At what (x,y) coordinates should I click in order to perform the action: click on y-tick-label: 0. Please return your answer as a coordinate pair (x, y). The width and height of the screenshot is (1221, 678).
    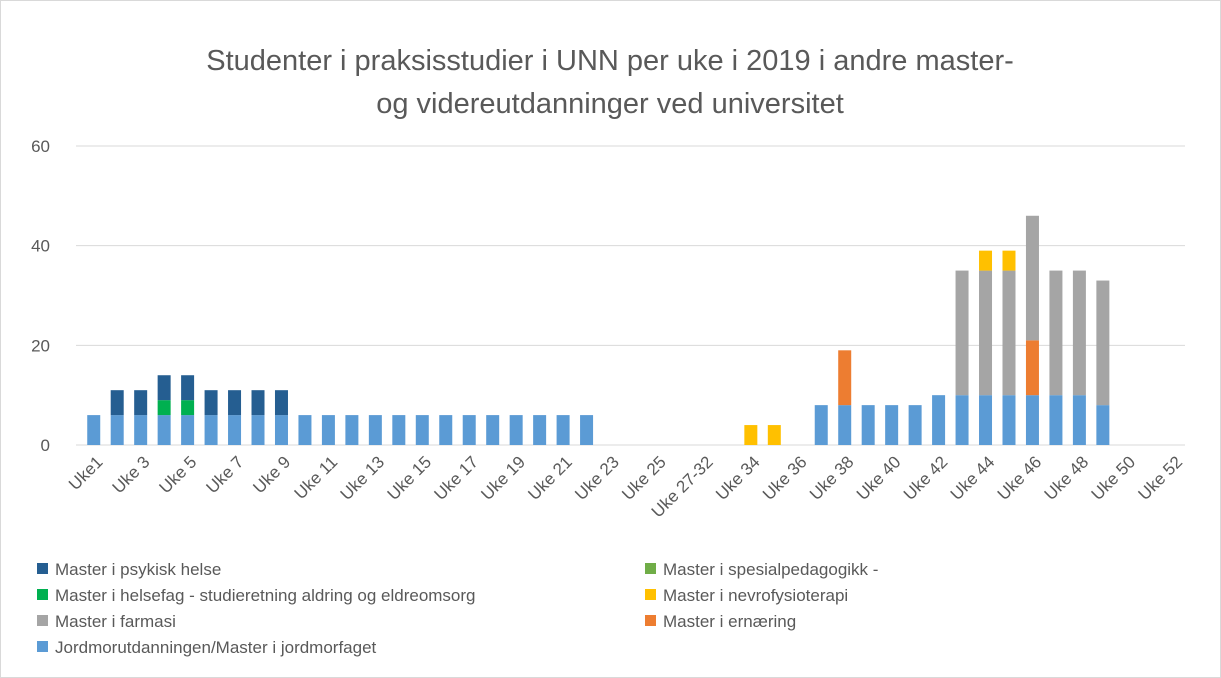
    Looking at the image, I should click on (45, 445).